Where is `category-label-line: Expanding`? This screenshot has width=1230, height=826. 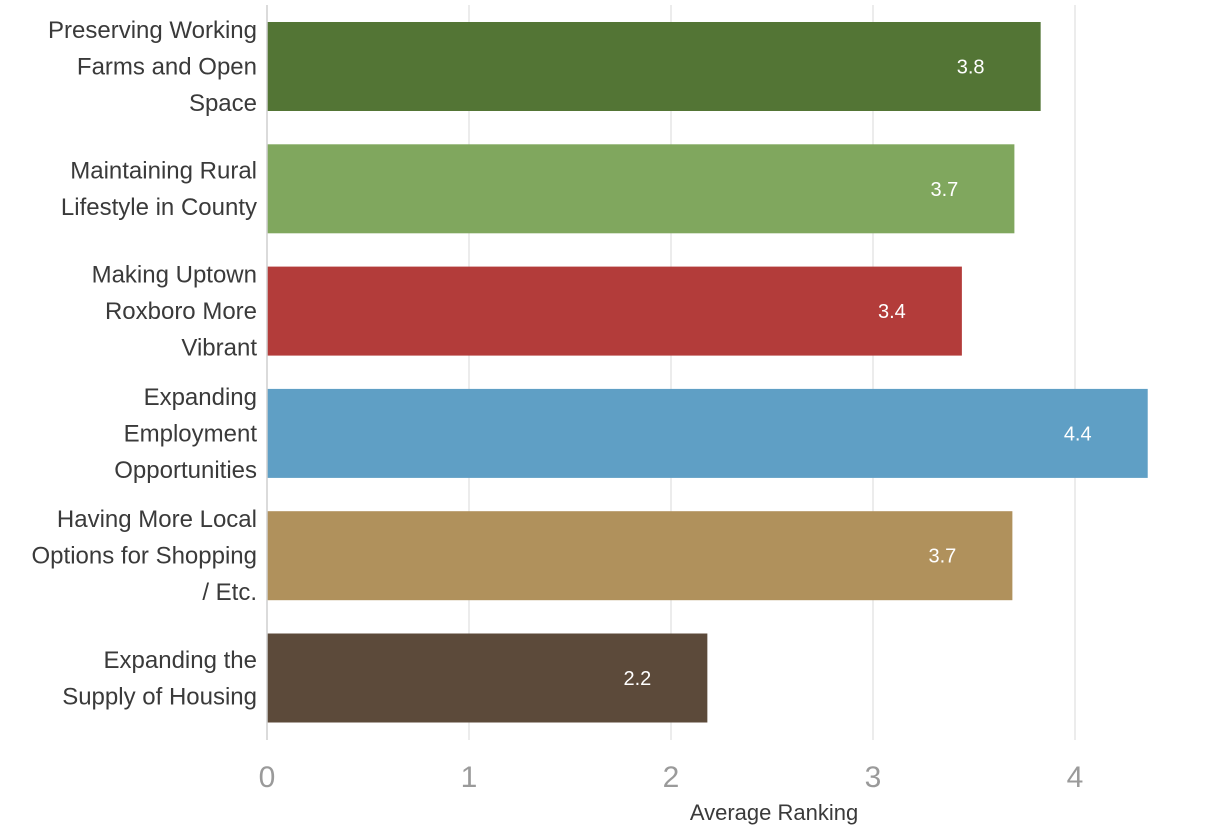 category-label-line: Expanding is located at coordinates (200, 397).